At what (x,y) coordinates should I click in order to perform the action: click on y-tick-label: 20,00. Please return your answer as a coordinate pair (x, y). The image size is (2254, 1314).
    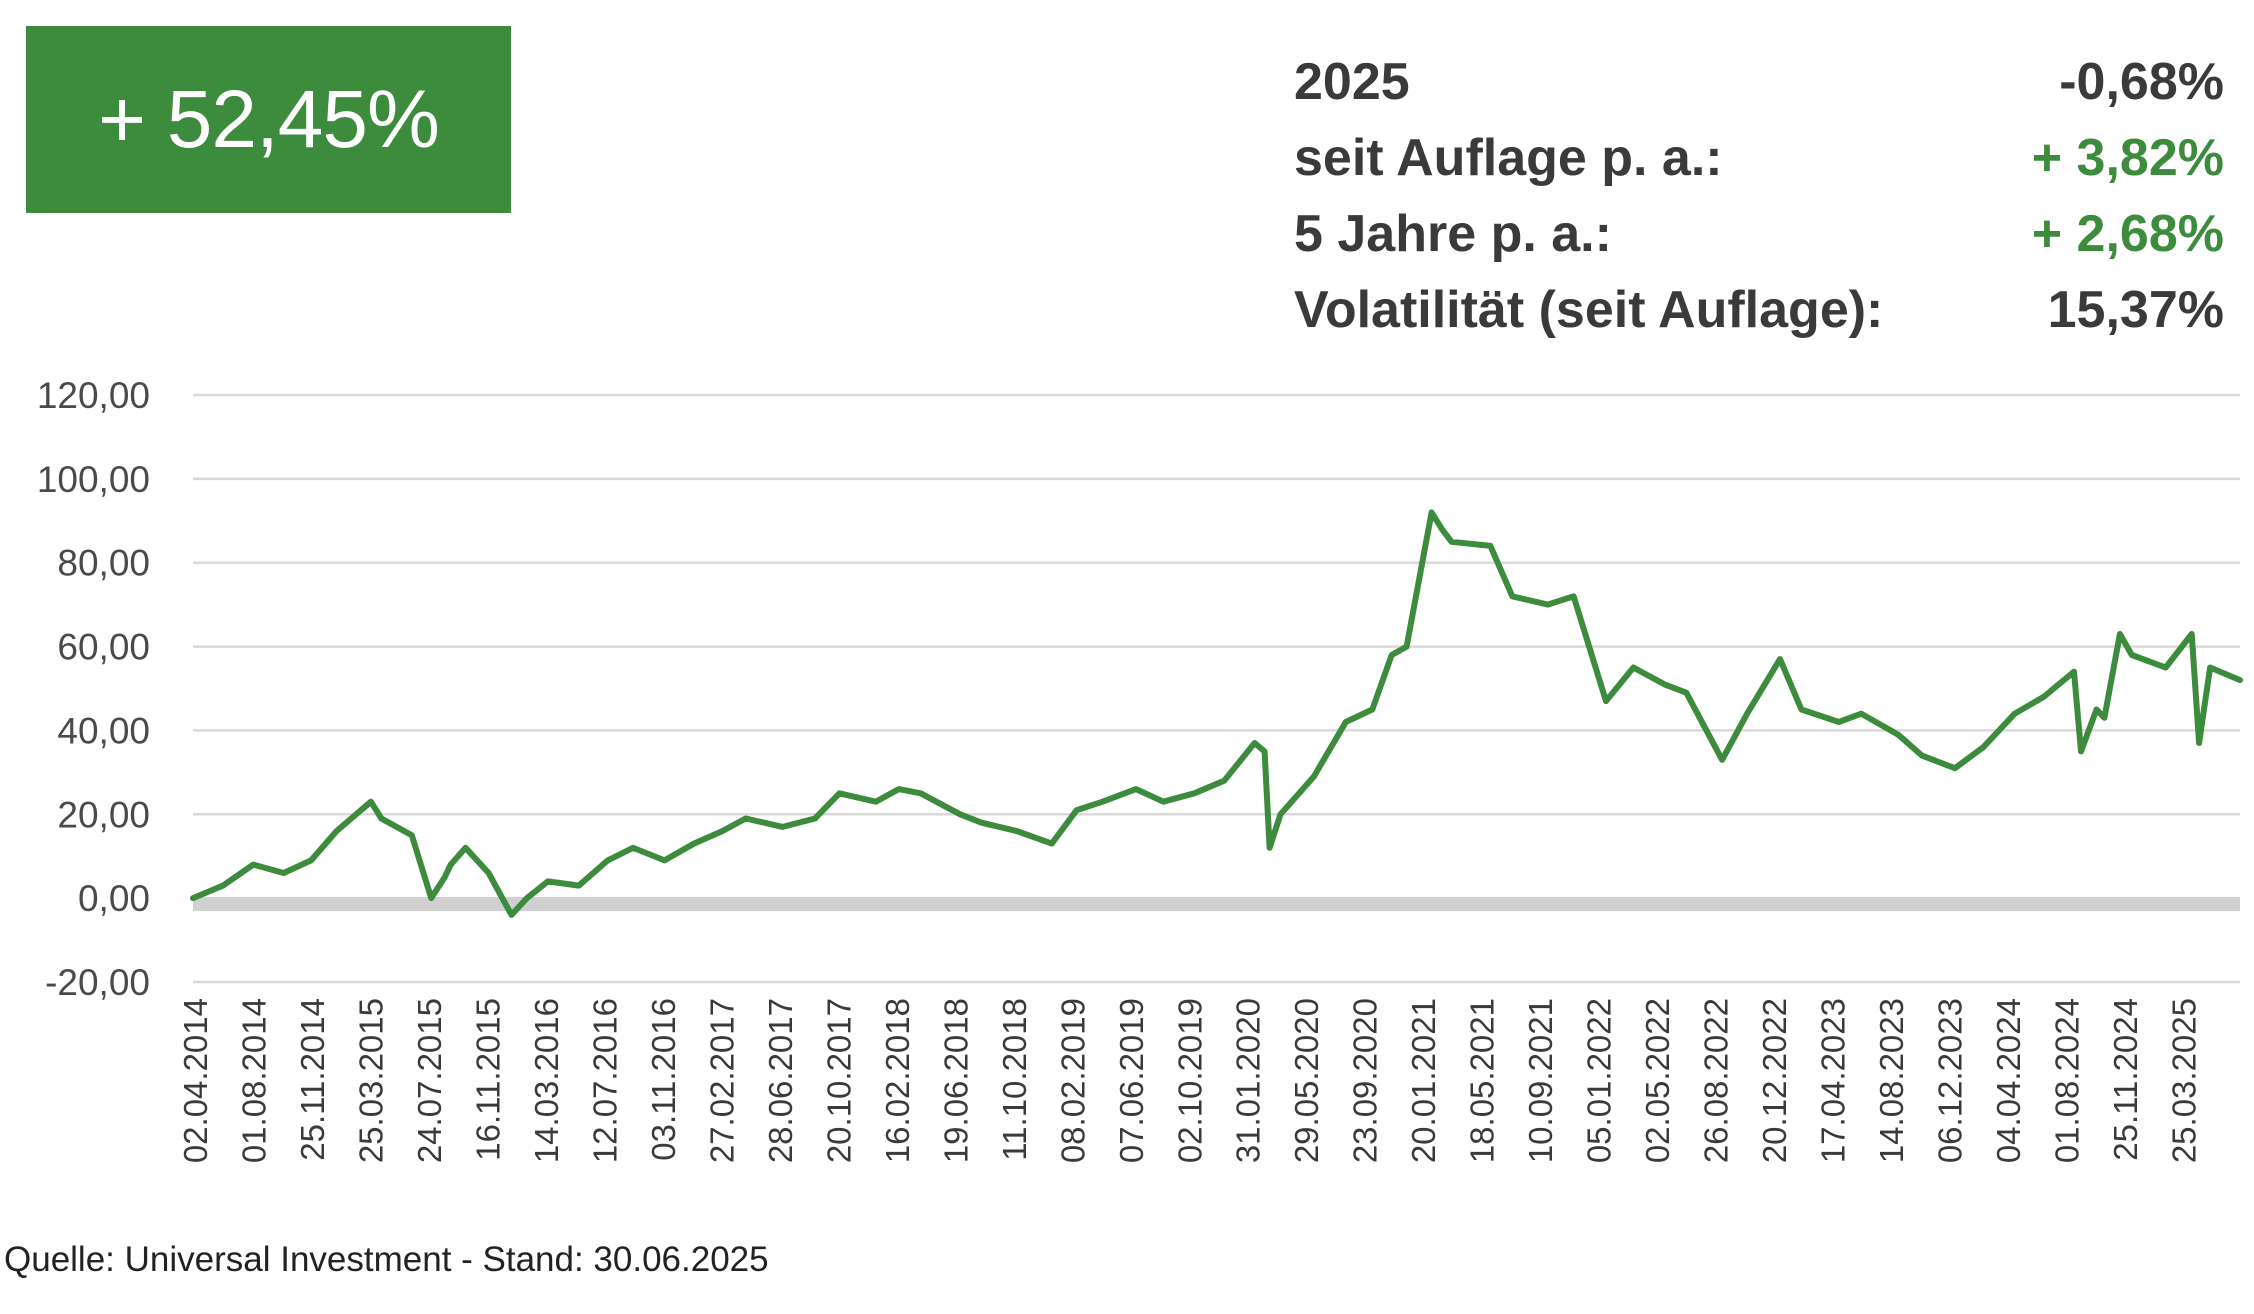
    Looking at the image, I should click on (103, 814).